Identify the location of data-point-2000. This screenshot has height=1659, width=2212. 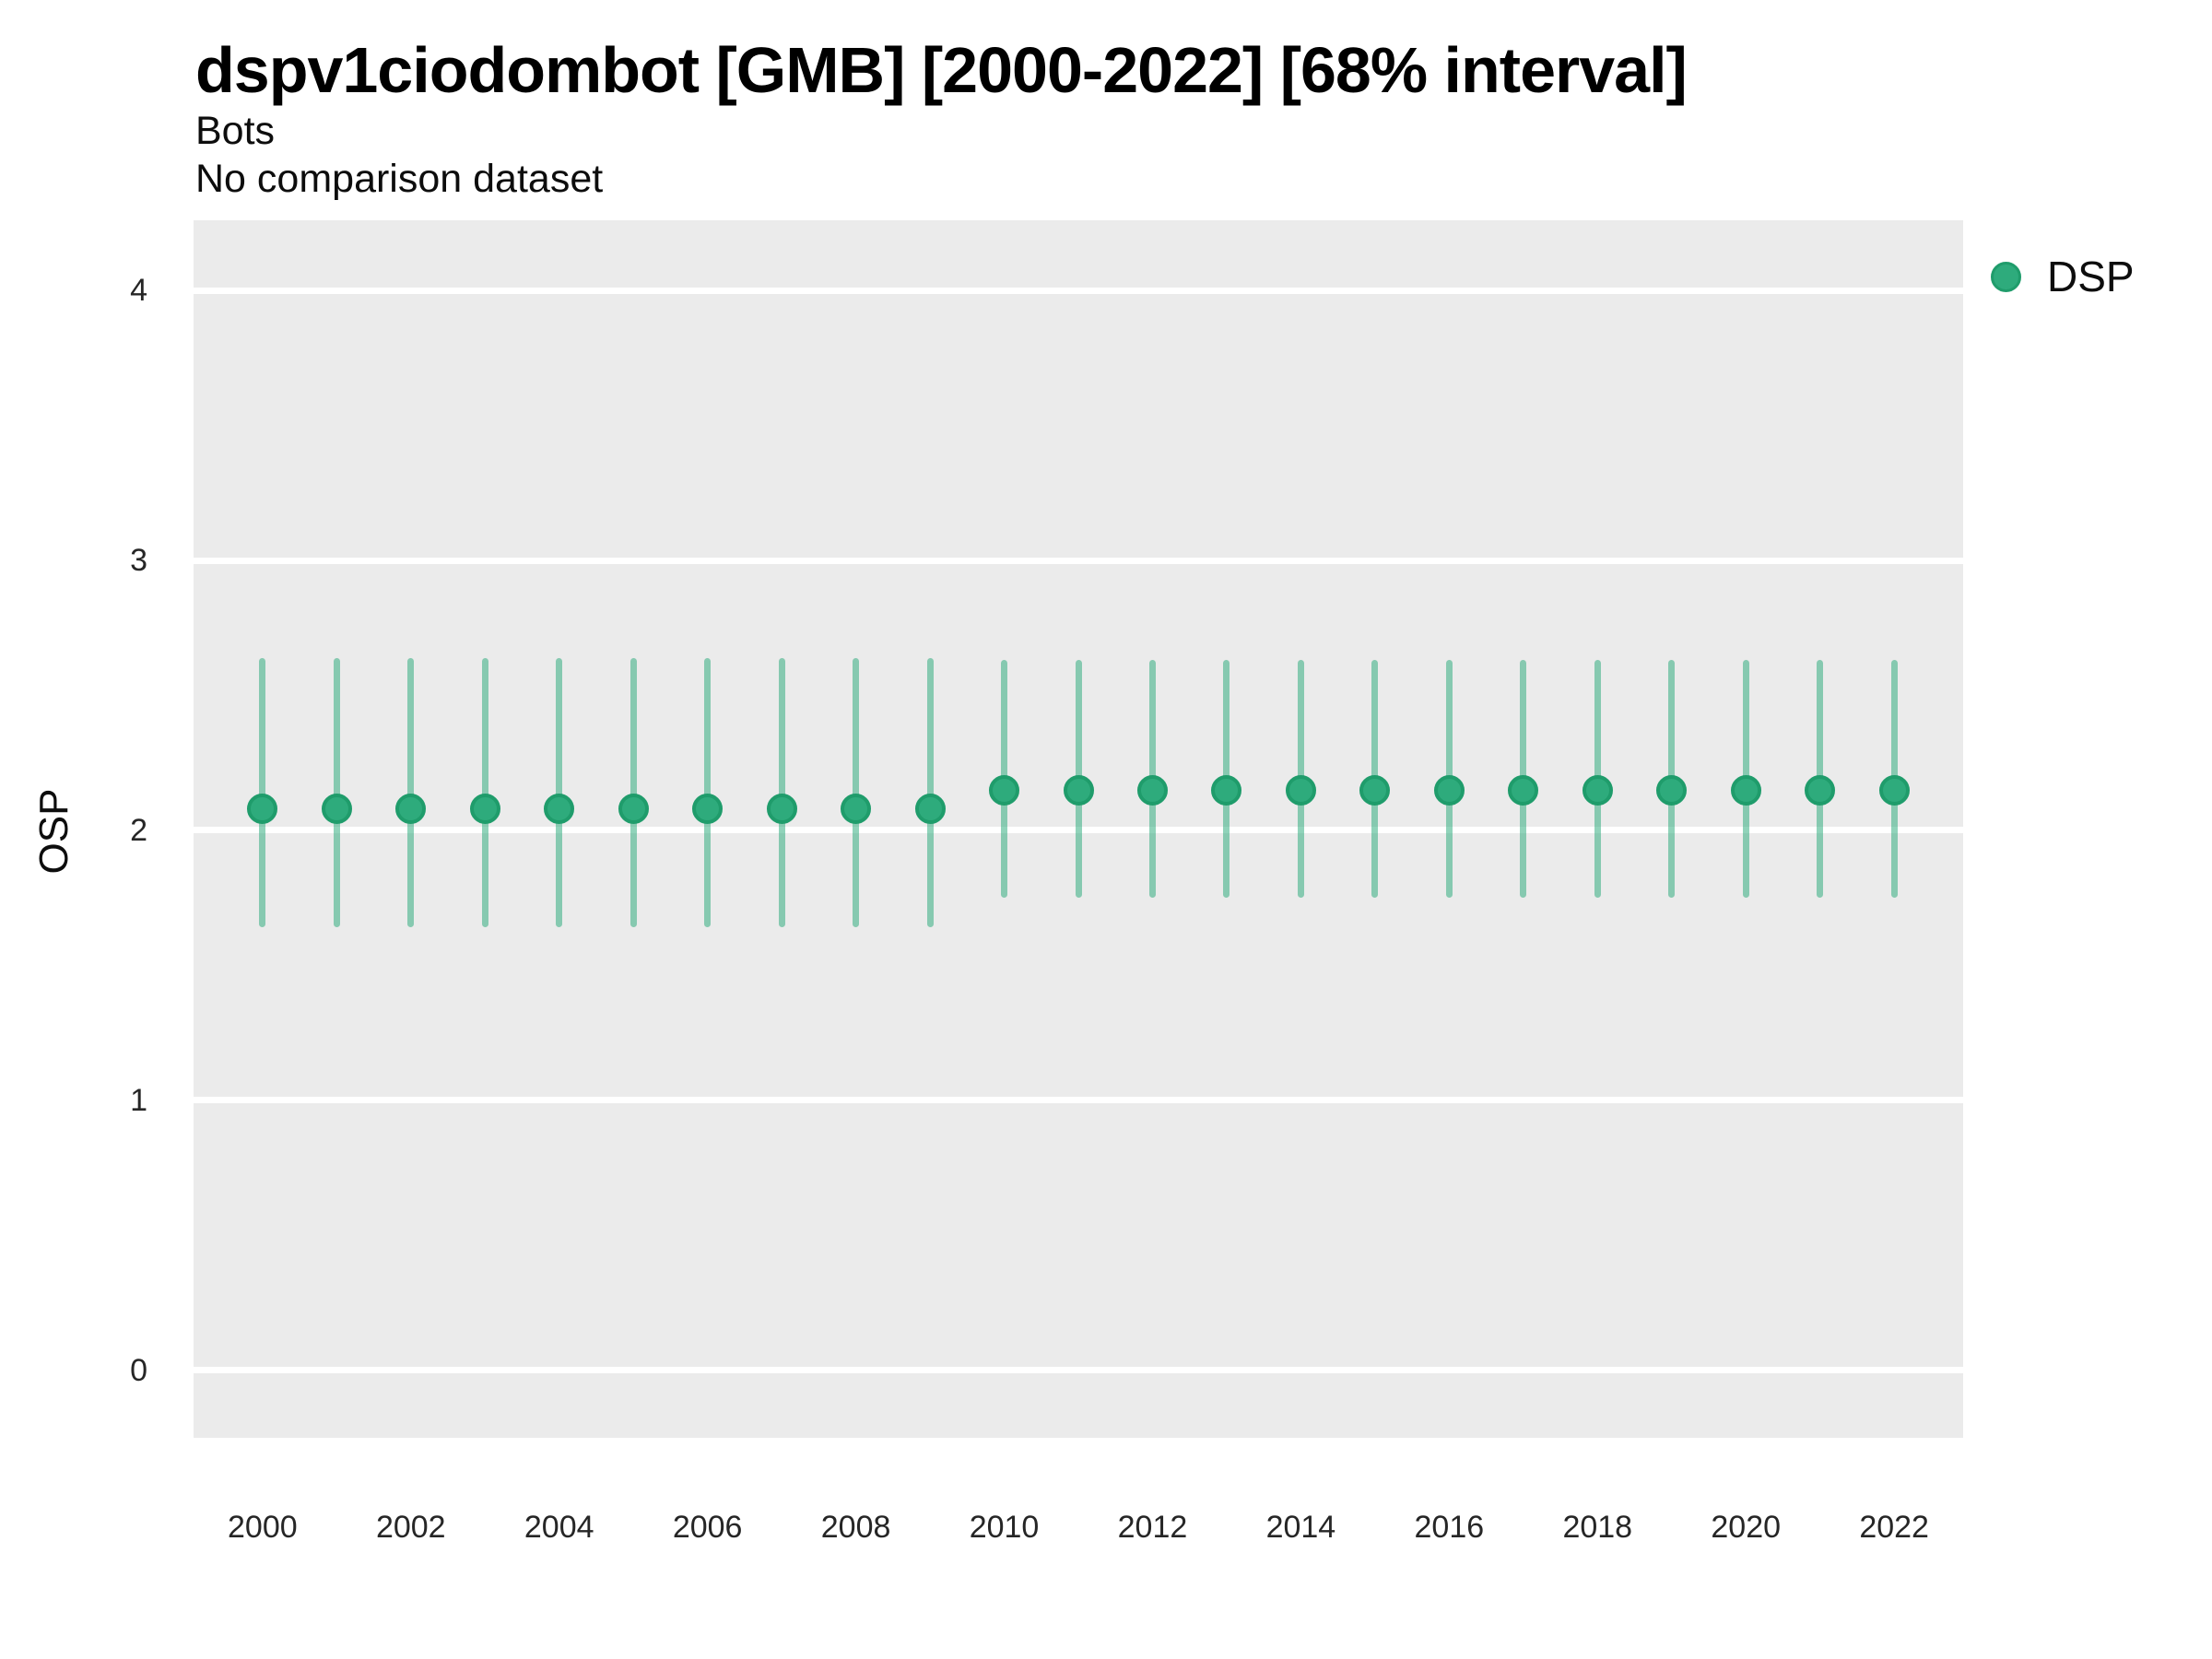
(262, 809).